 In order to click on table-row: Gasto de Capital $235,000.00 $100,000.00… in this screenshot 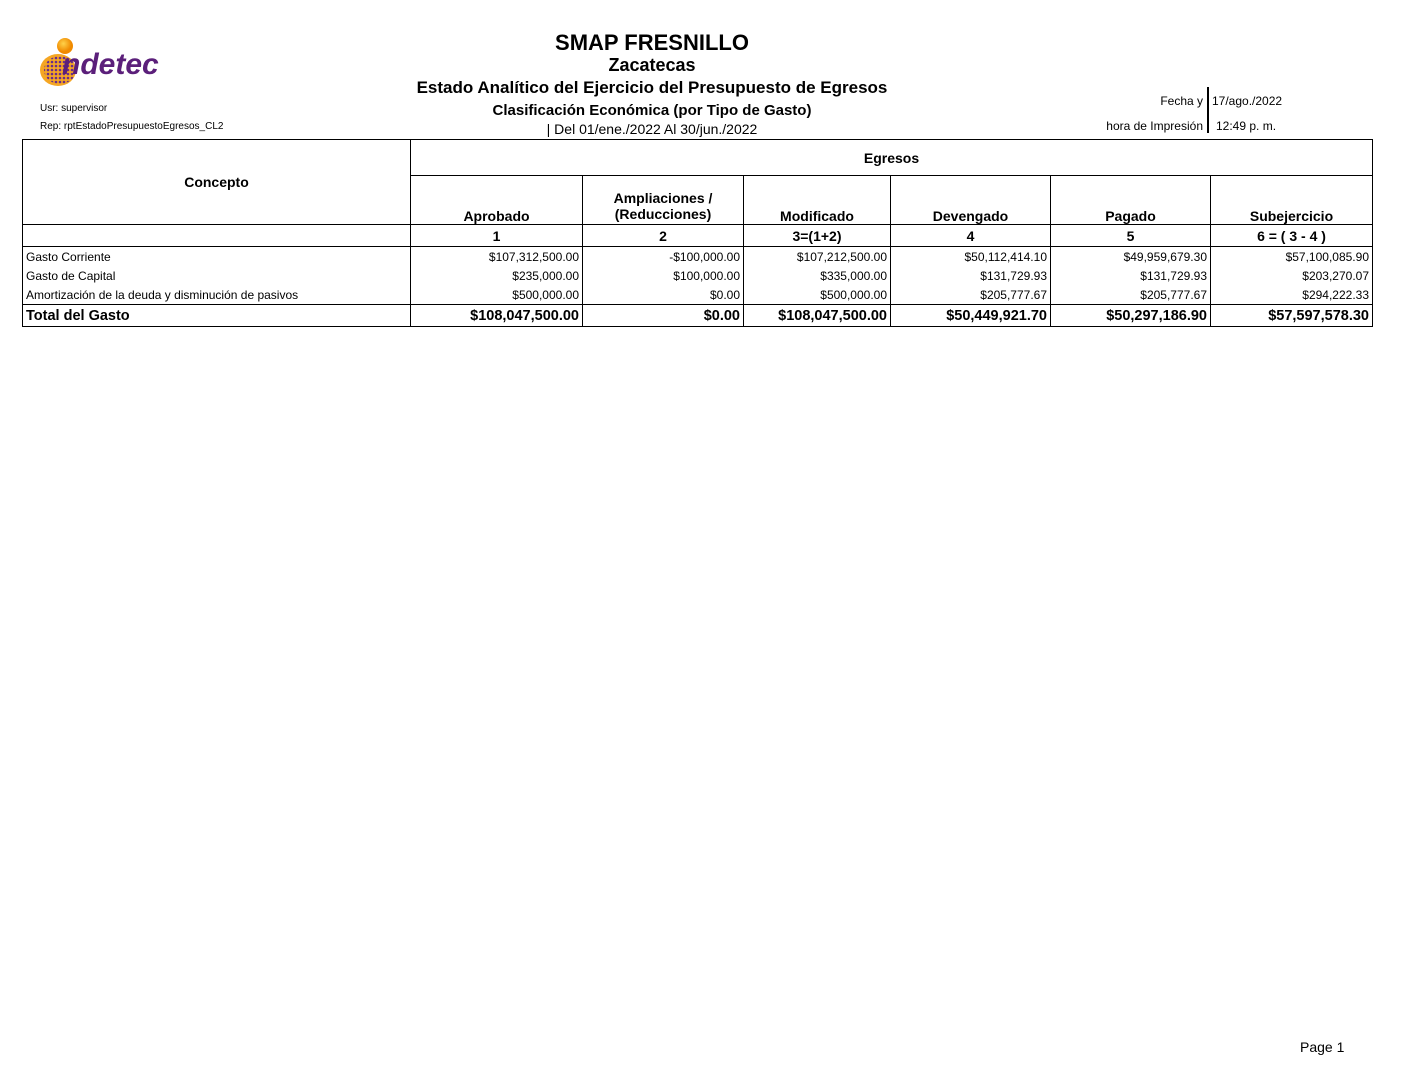, I will do `click(697, 275)`.